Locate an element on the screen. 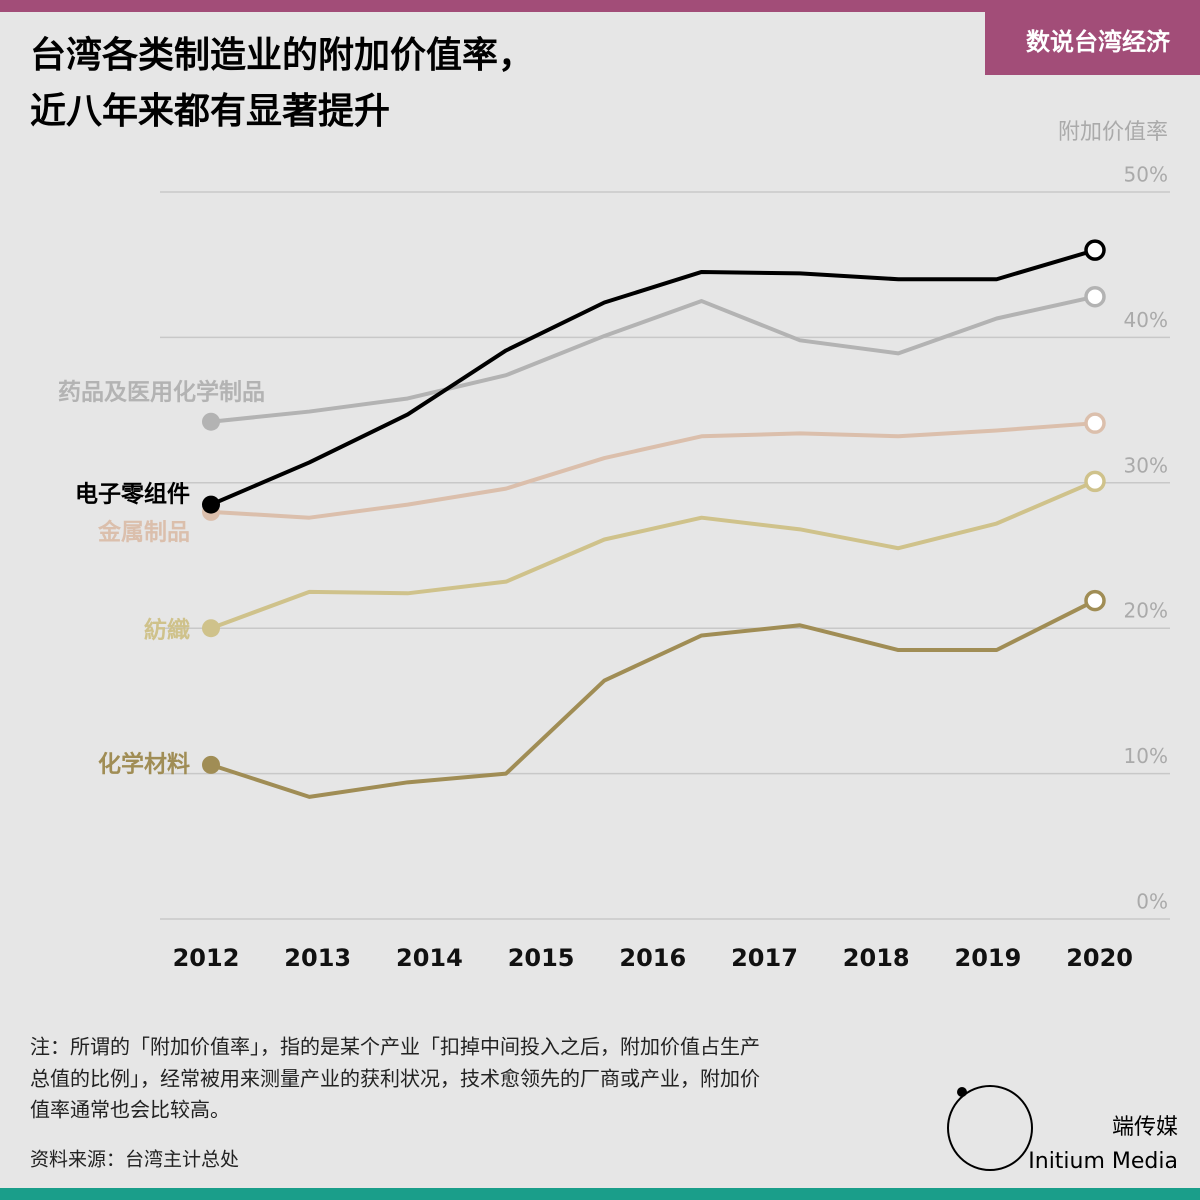 This screenshot has height=1200, width=1200. x-tick-label: 2020 is located at coordinates (1099, 958).